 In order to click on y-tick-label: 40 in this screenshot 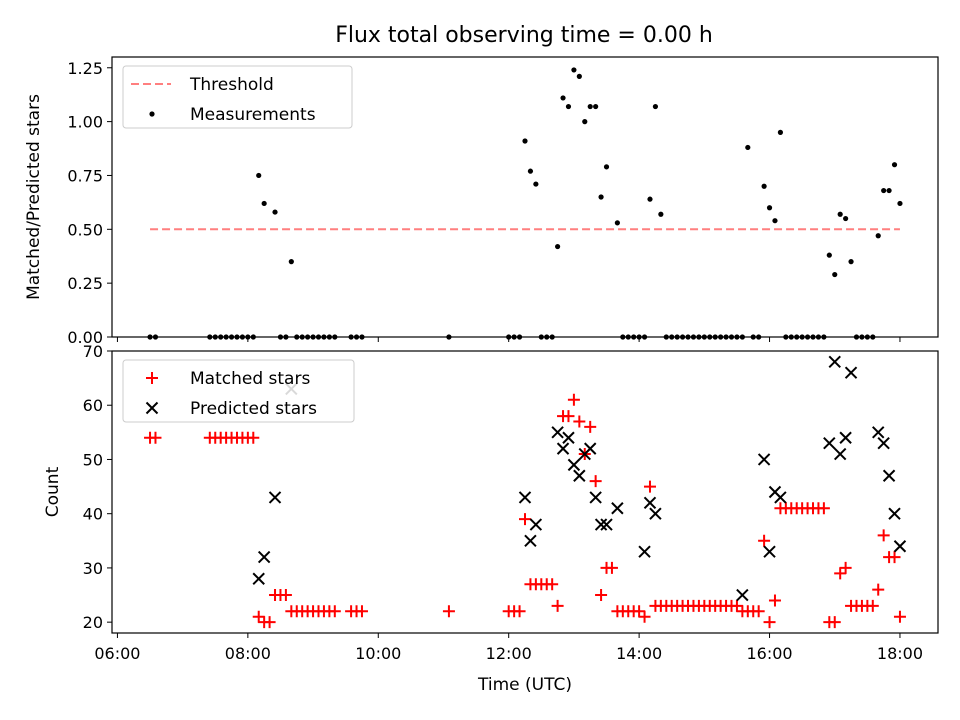, I will do `click(93, 514)`.